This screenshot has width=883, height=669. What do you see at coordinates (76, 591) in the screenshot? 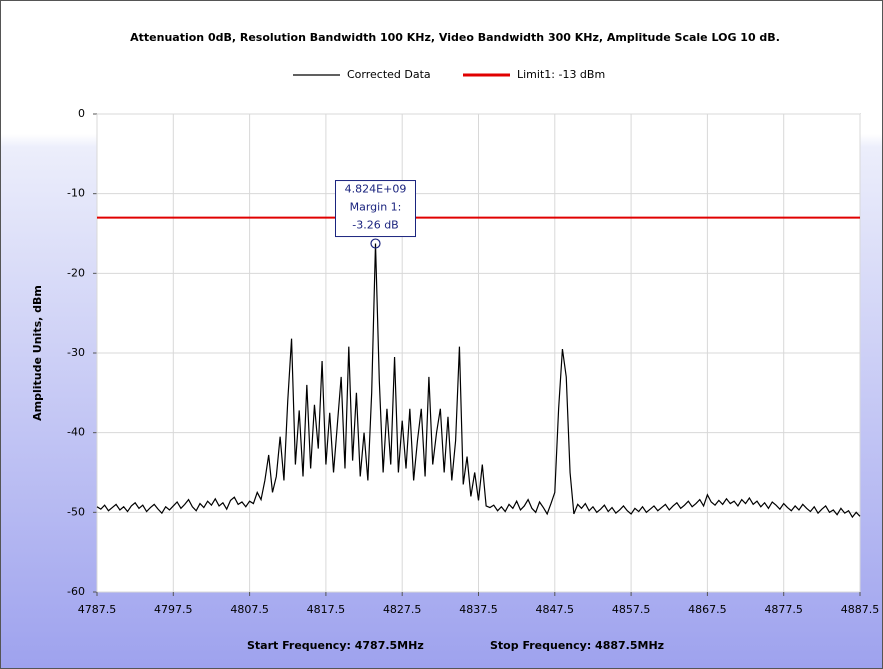
I see `y-tick-label: -60` at bounding box center [76, 591].